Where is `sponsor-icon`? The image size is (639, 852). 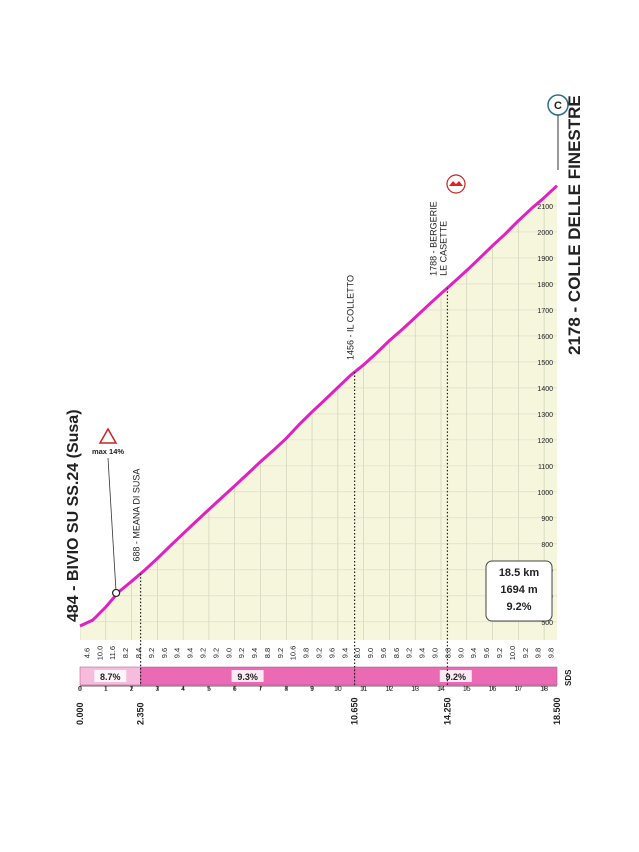
sponsor-icon is located at coordinates (456, 183).